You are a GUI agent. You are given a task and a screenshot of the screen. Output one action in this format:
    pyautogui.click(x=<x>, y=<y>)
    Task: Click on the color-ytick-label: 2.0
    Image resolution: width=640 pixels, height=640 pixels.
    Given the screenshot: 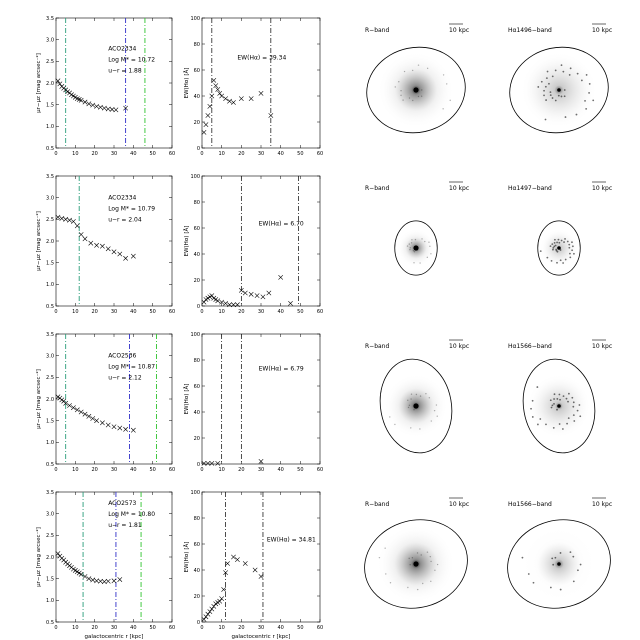 What is the action you would take?
    pyautogui.click(x=50, y=558)
    